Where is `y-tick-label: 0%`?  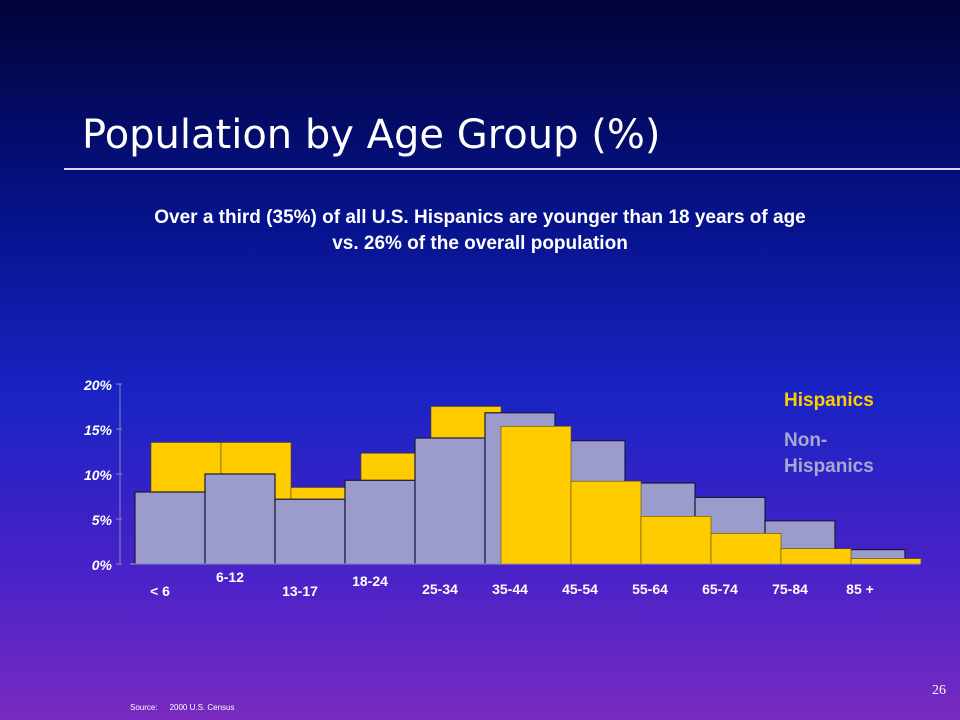 y-tick-label: 0% is located at coordinates (102, 565).